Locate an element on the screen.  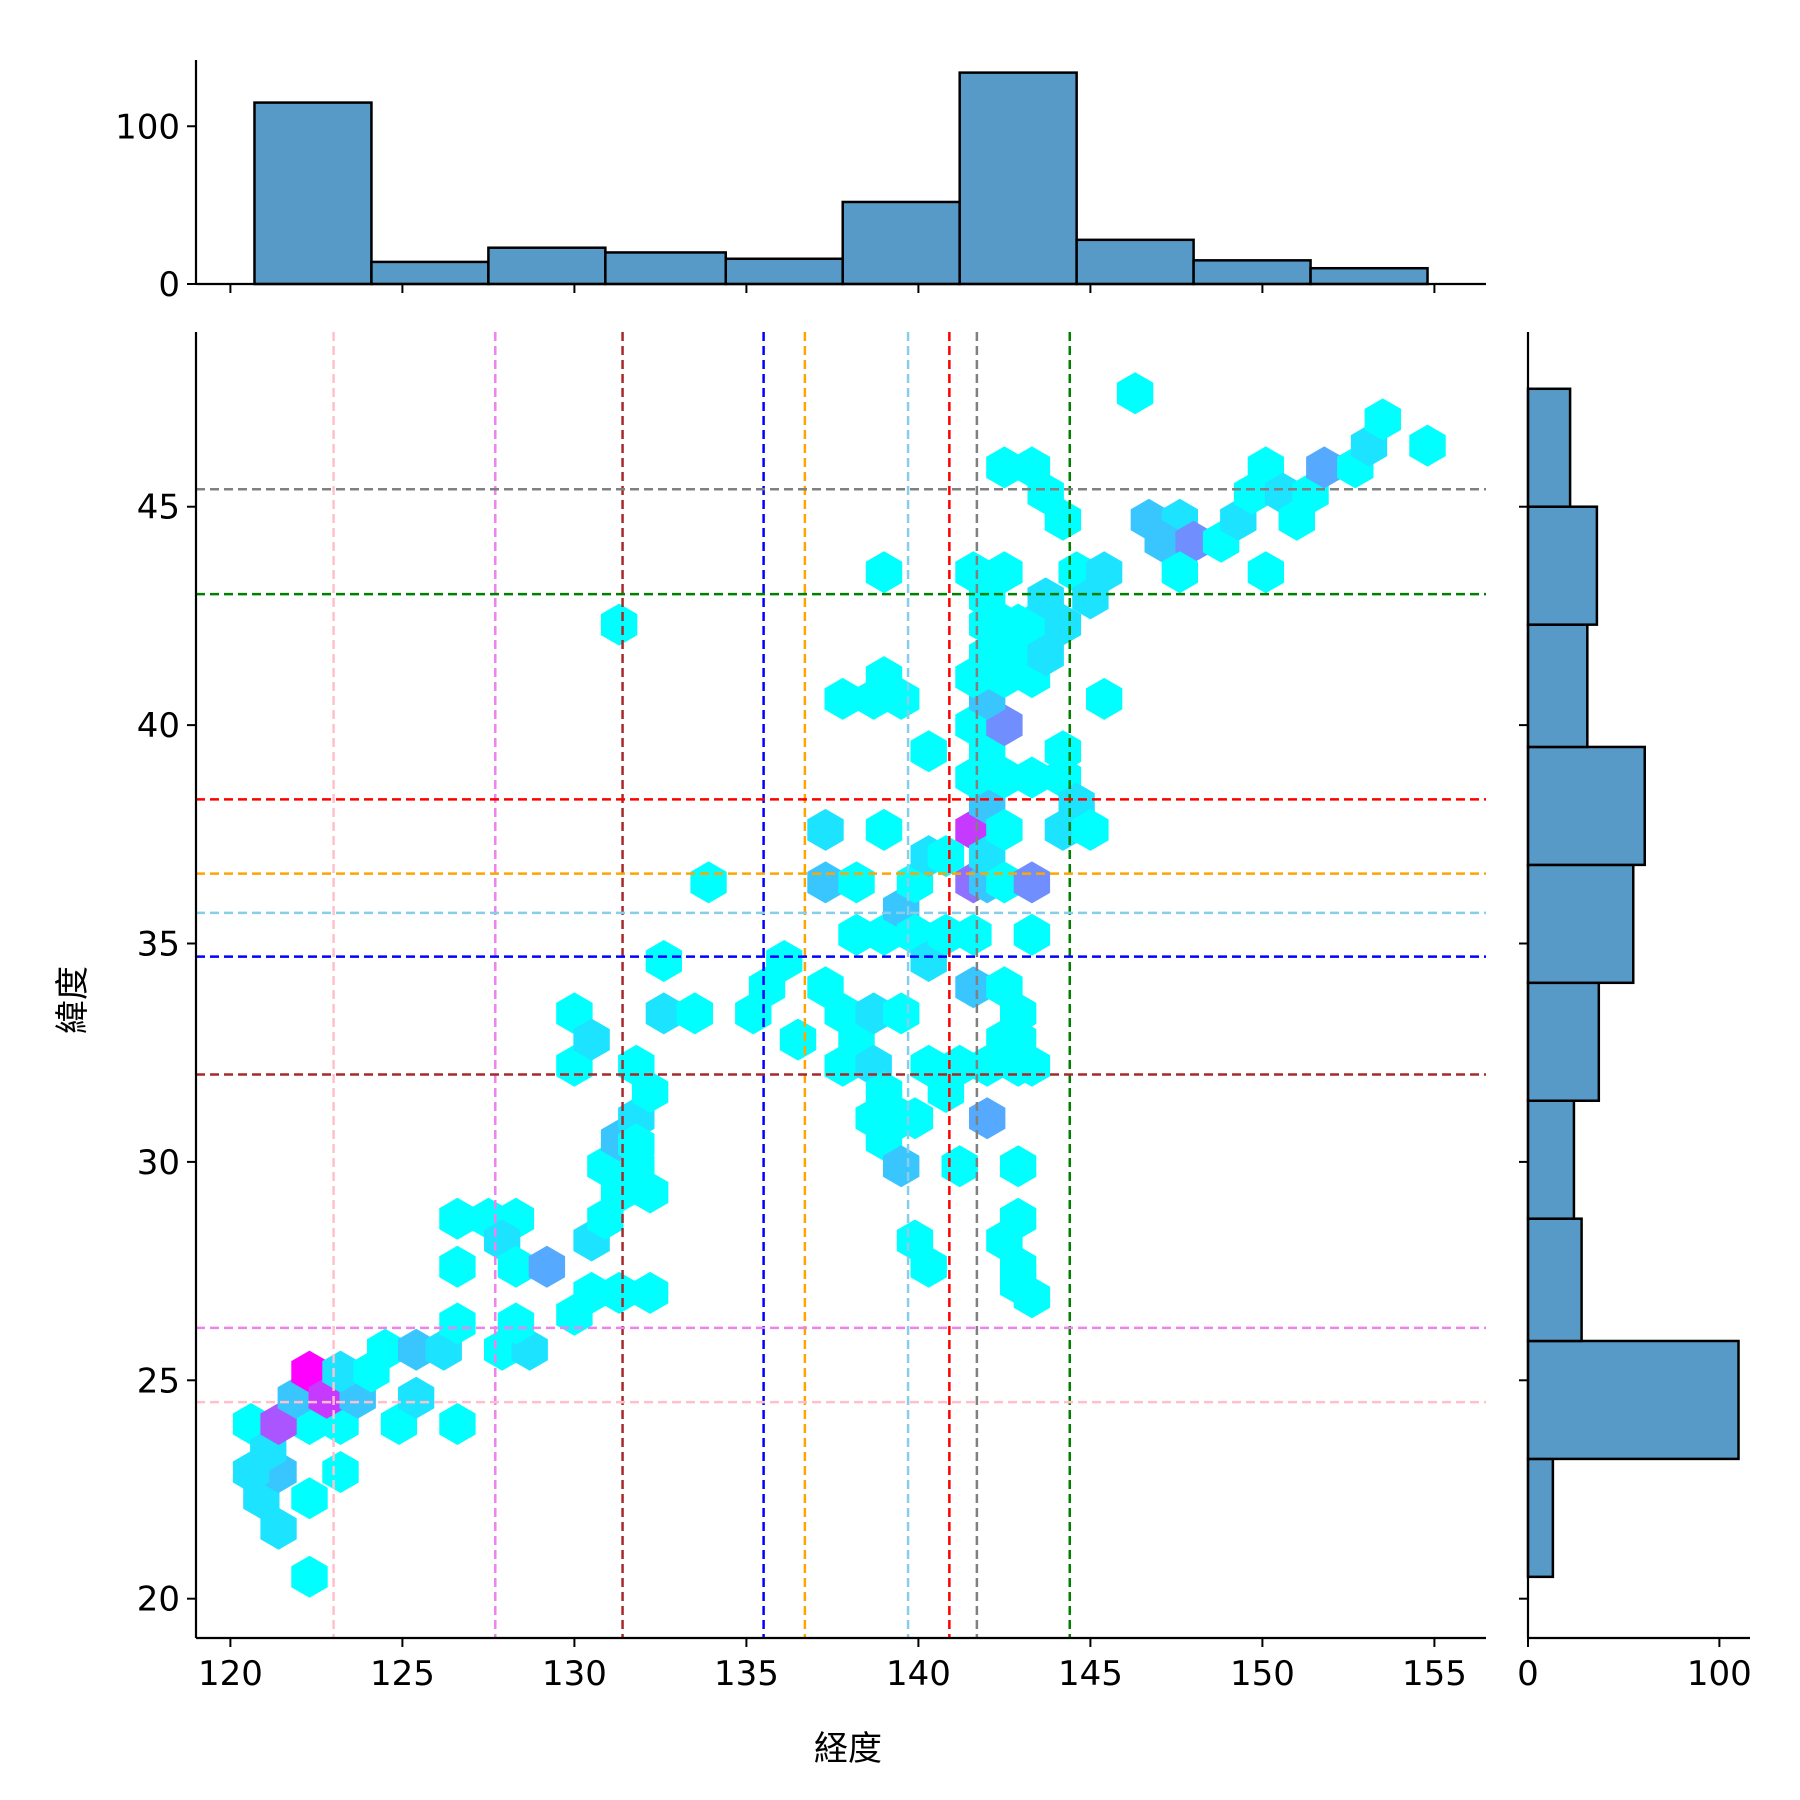
x-tick-label: 130 is located at coordinates (574, 1674).